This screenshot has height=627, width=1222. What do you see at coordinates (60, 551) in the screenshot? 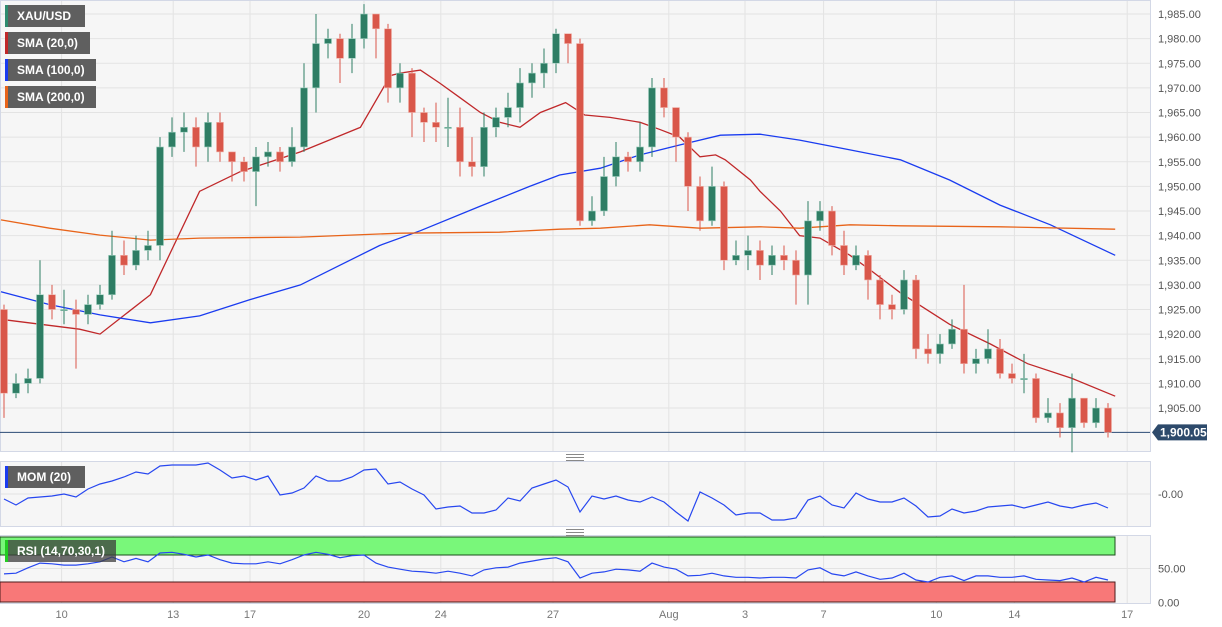
I see `legend-rsi: RSI (14,70,30,1)` at bounding box center [60, 551].